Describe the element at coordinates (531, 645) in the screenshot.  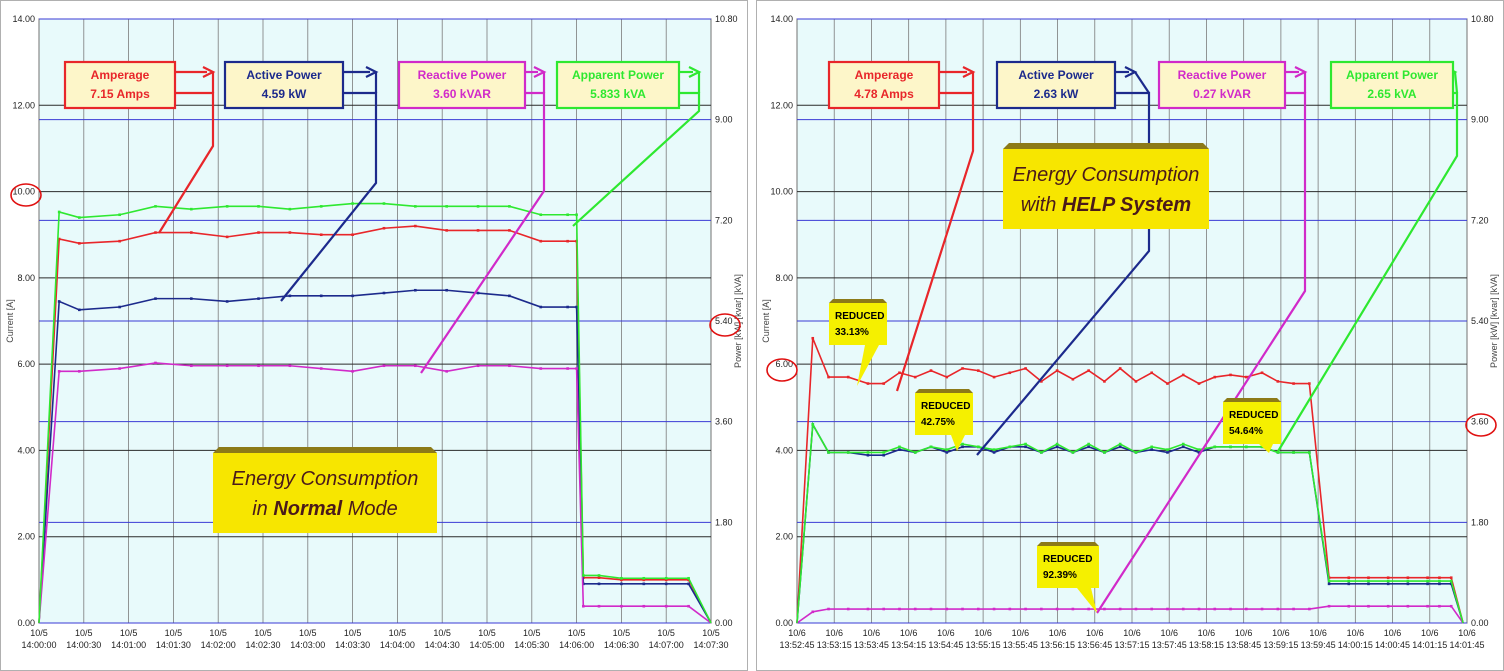
I see `x-tick-time-label: 14:05:30` at that location.